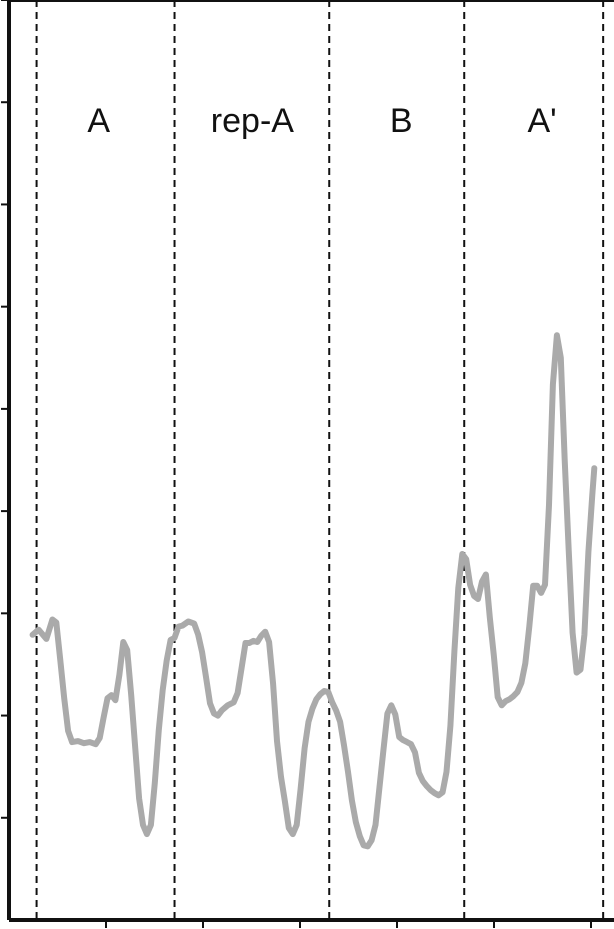 The height and width of the screenshot is (929, 614). I want to click on section-label-1: rep-A, so click(252, 121).